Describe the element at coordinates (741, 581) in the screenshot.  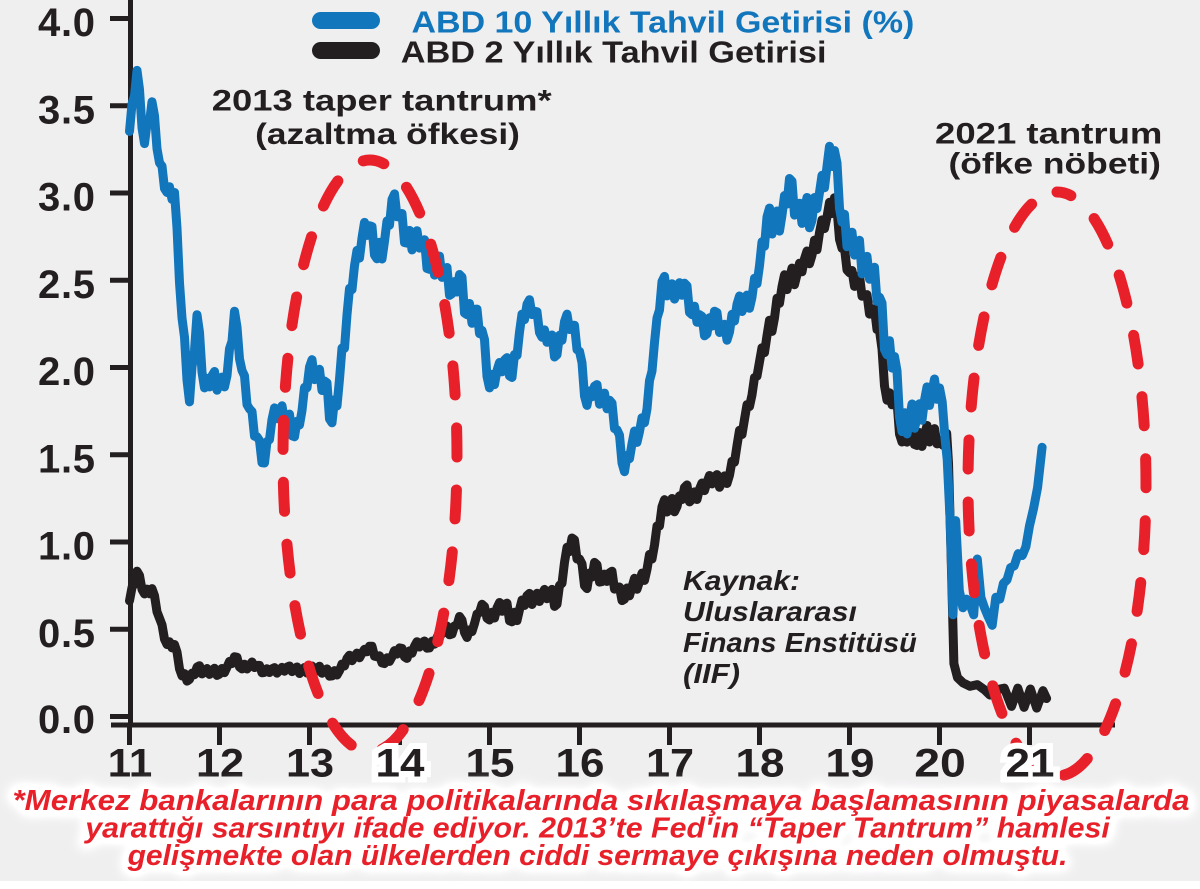
I see `svg-text: Kaynak:` at that location.